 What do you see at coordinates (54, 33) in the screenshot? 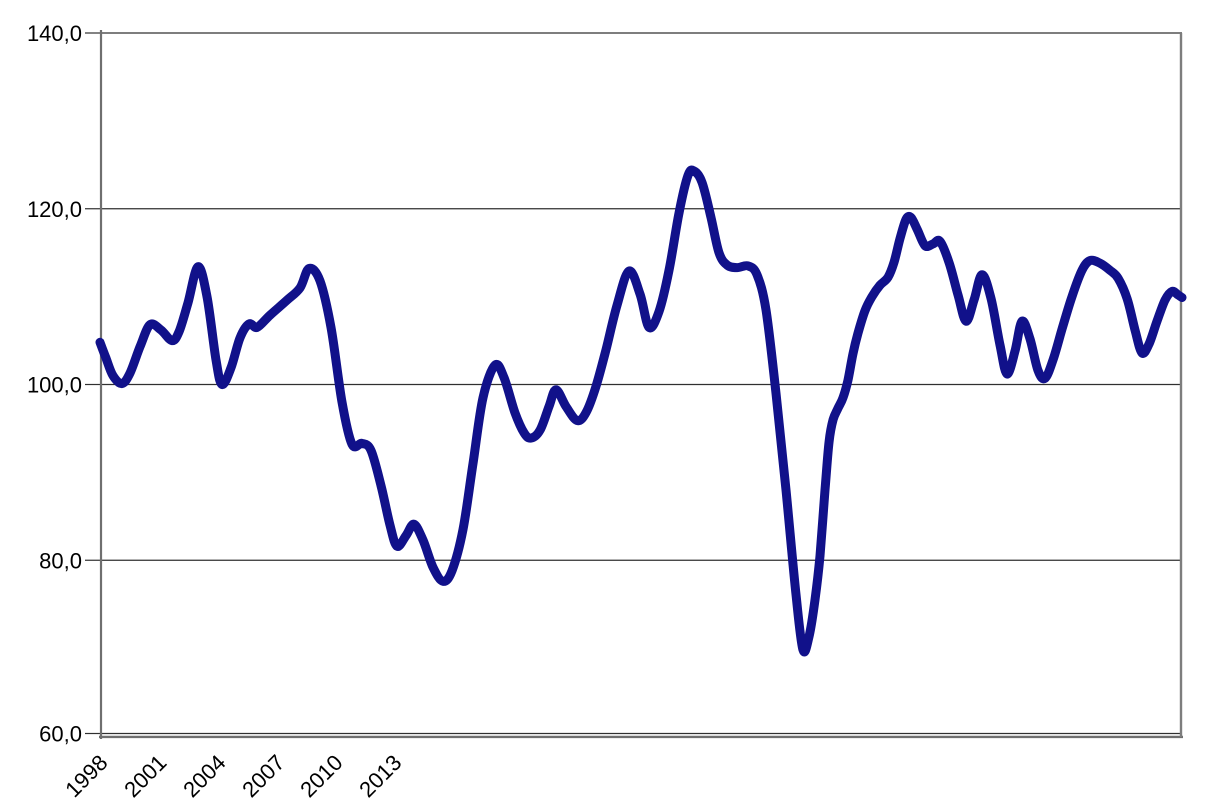
I see `y-axis-tick-label: 140,0` at bounding box center [54, 33].